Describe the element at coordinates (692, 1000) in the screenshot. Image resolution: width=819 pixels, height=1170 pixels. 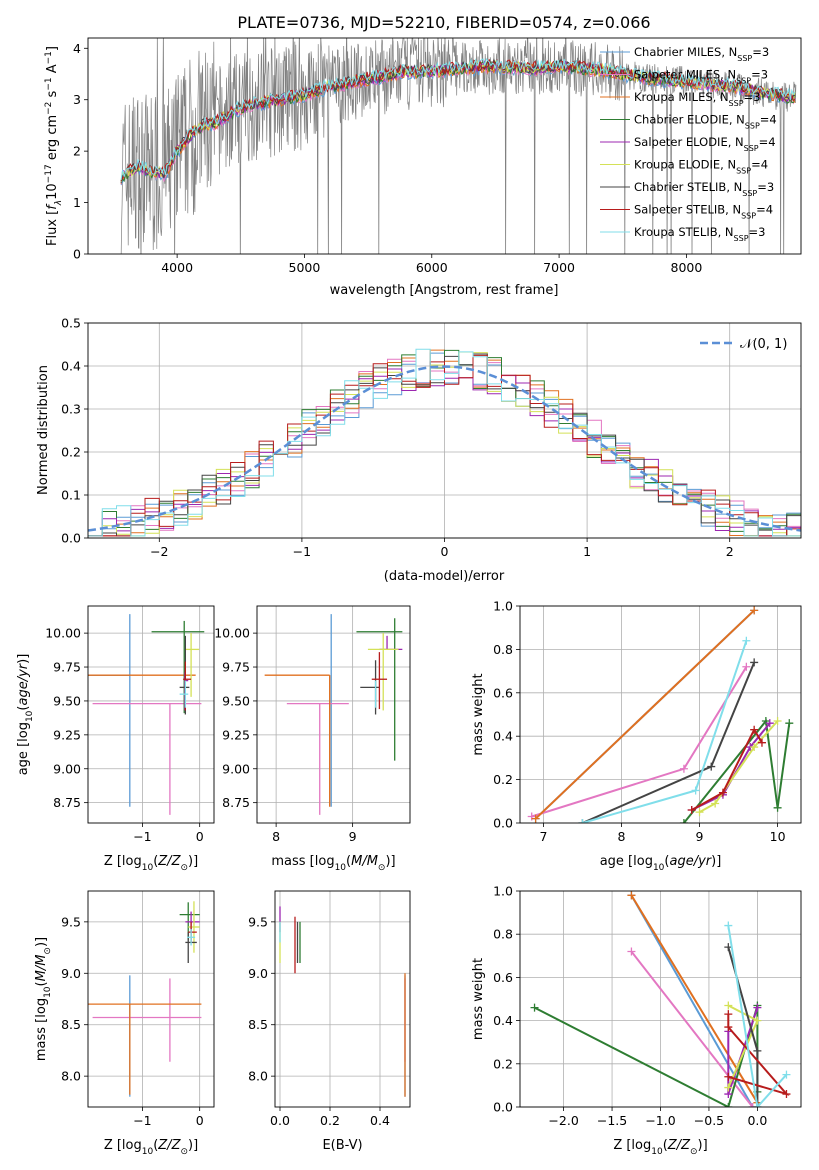
I see `weight-line-chabrier_miles` at that location.